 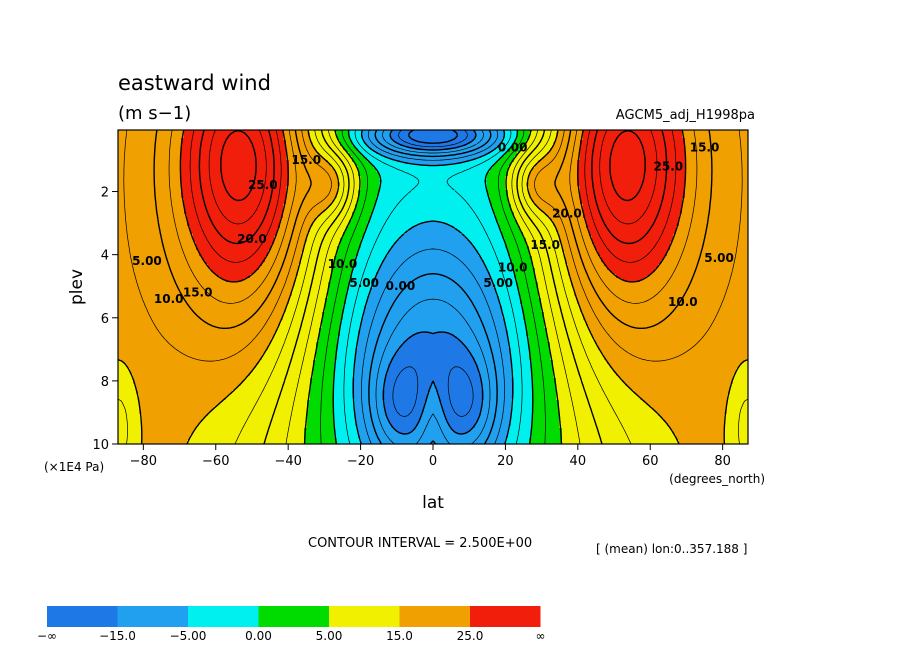 What do you see at coordinates (685, 115) in the screenshot?
I see `model-label: AGCM5_adj_H1998pa` at bounding box center [685, 115].